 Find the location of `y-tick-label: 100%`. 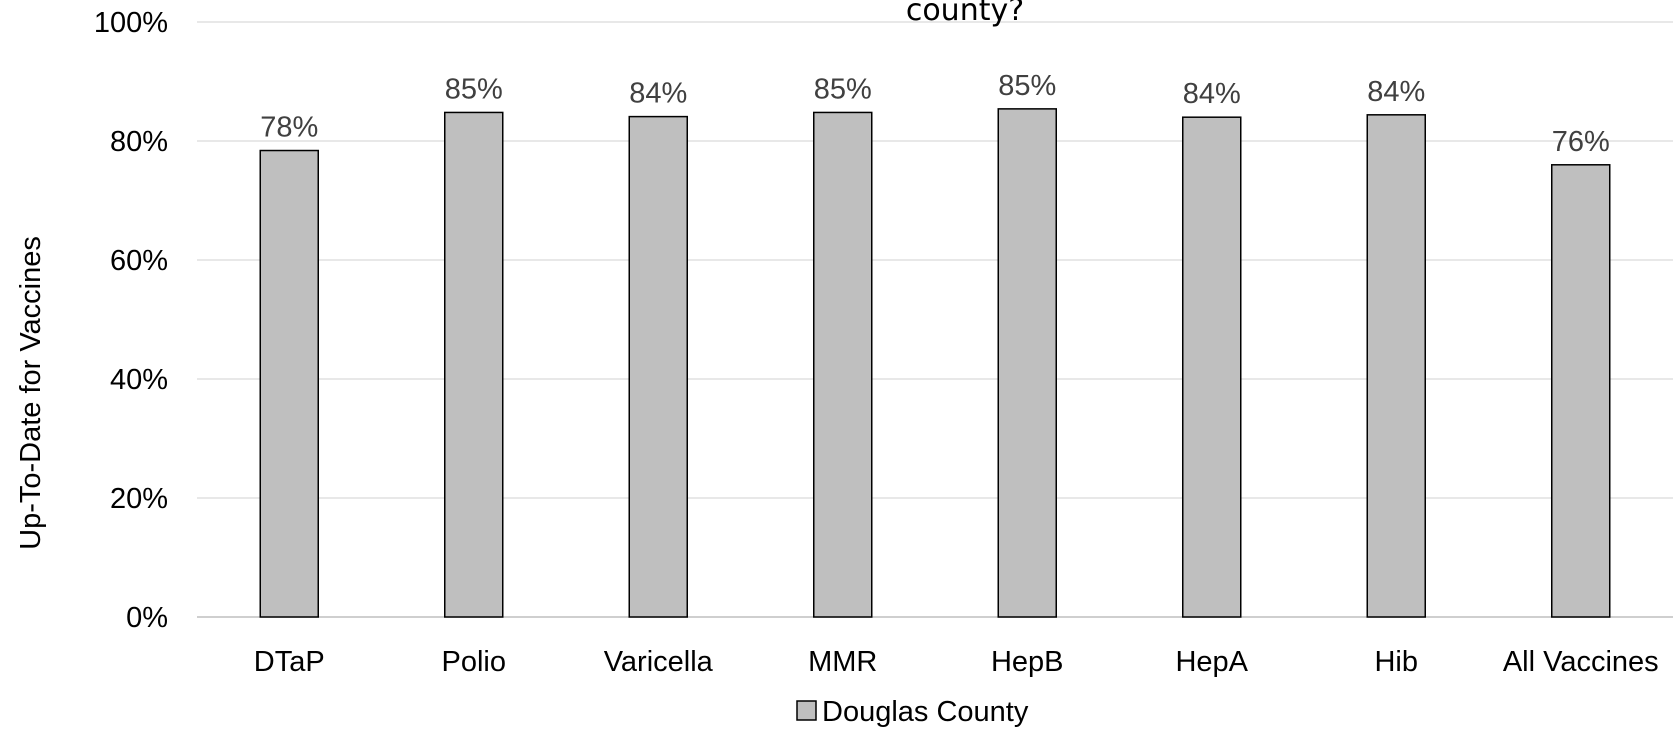

y-tick-label: 100% is located at coordinates (131, 23).